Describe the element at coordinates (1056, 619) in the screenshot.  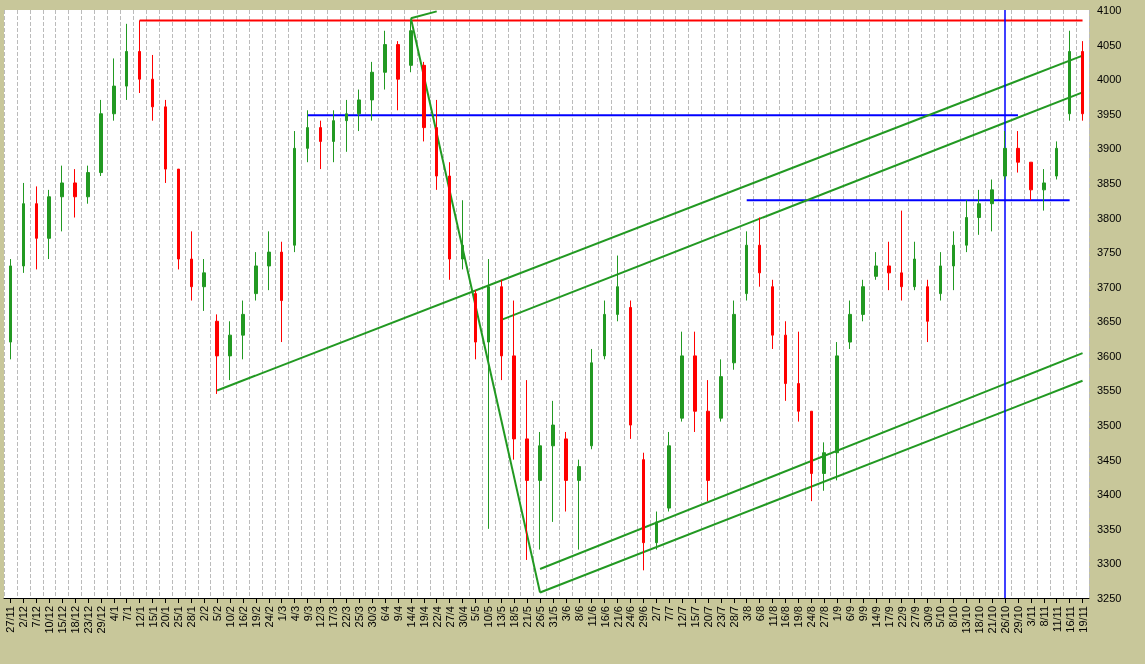
I see `x-tick-label: 11/11` at that location.